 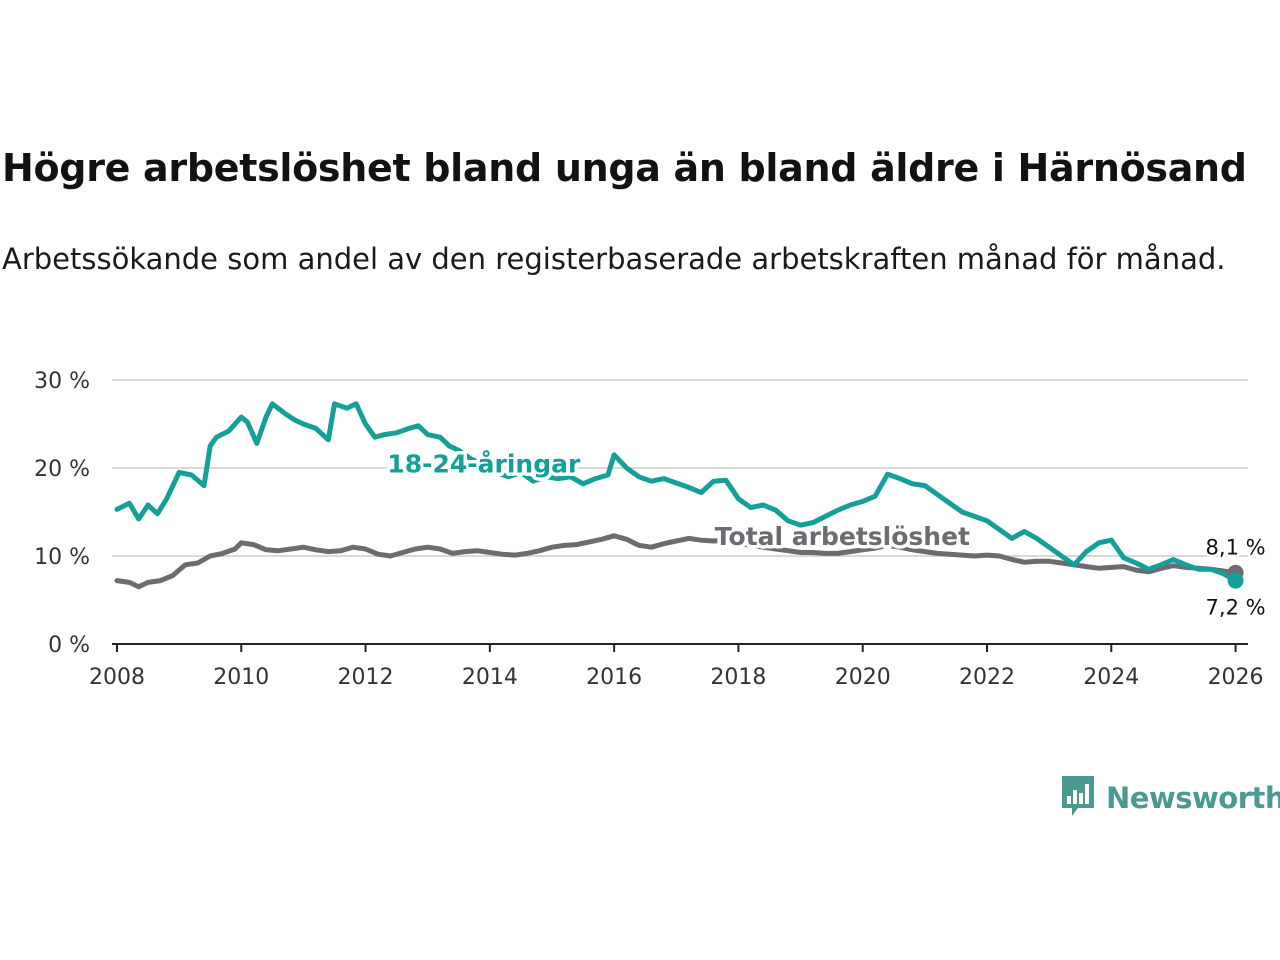 What do you see at coordinates (241, 677) in the screenshot?
I see `x-tick-label: 2010` at bounding box center [241, 677].